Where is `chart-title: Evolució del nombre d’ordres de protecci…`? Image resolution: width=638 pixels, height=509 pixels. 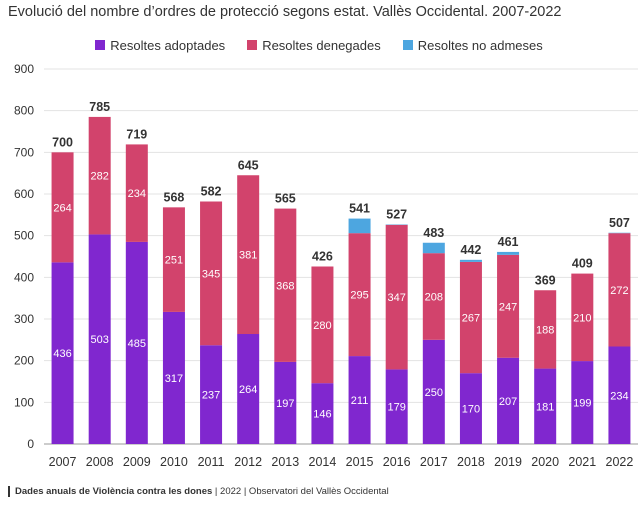
chart-title: Evolució del nombre d’ordres de protecci… is located at coordinates (285, 12).